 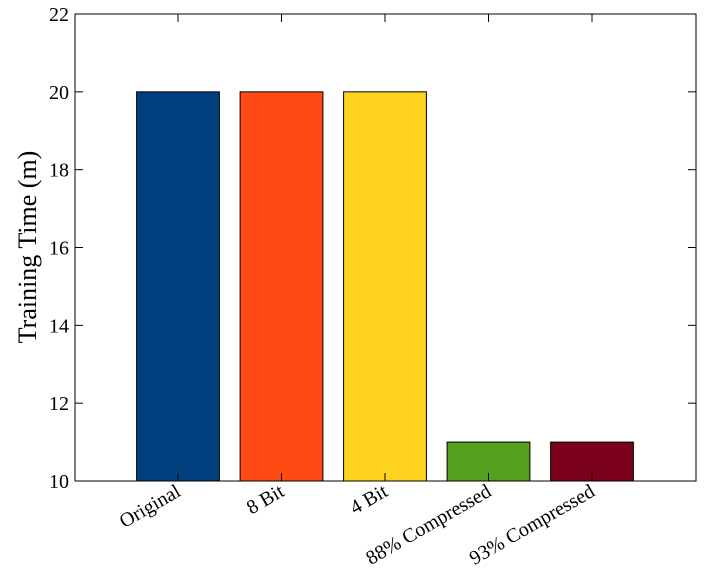 I want to click on y-tick-label: 20, so click(x=59, y=93).